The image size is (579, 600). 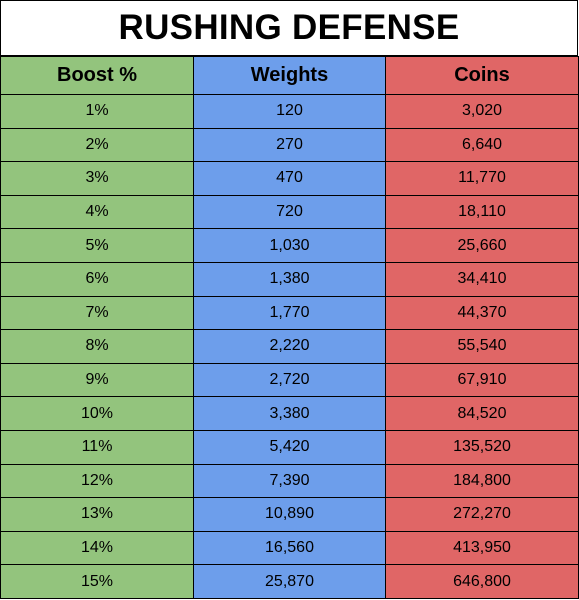 What do you see at coordinates (97, 279) in the screenshot?
I see `boost-cell: 6%` at bounding box center [97, 279].